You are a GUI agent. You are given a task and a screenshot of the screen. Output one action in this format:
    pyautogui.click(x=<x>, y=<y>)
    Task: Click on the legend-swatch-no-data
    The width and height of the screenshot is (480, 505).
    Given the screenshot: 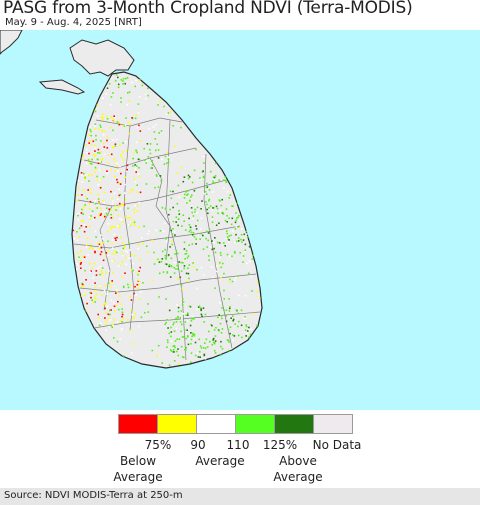 What is the action you would take?
    pyautogui.click(x=333, y=424)
    